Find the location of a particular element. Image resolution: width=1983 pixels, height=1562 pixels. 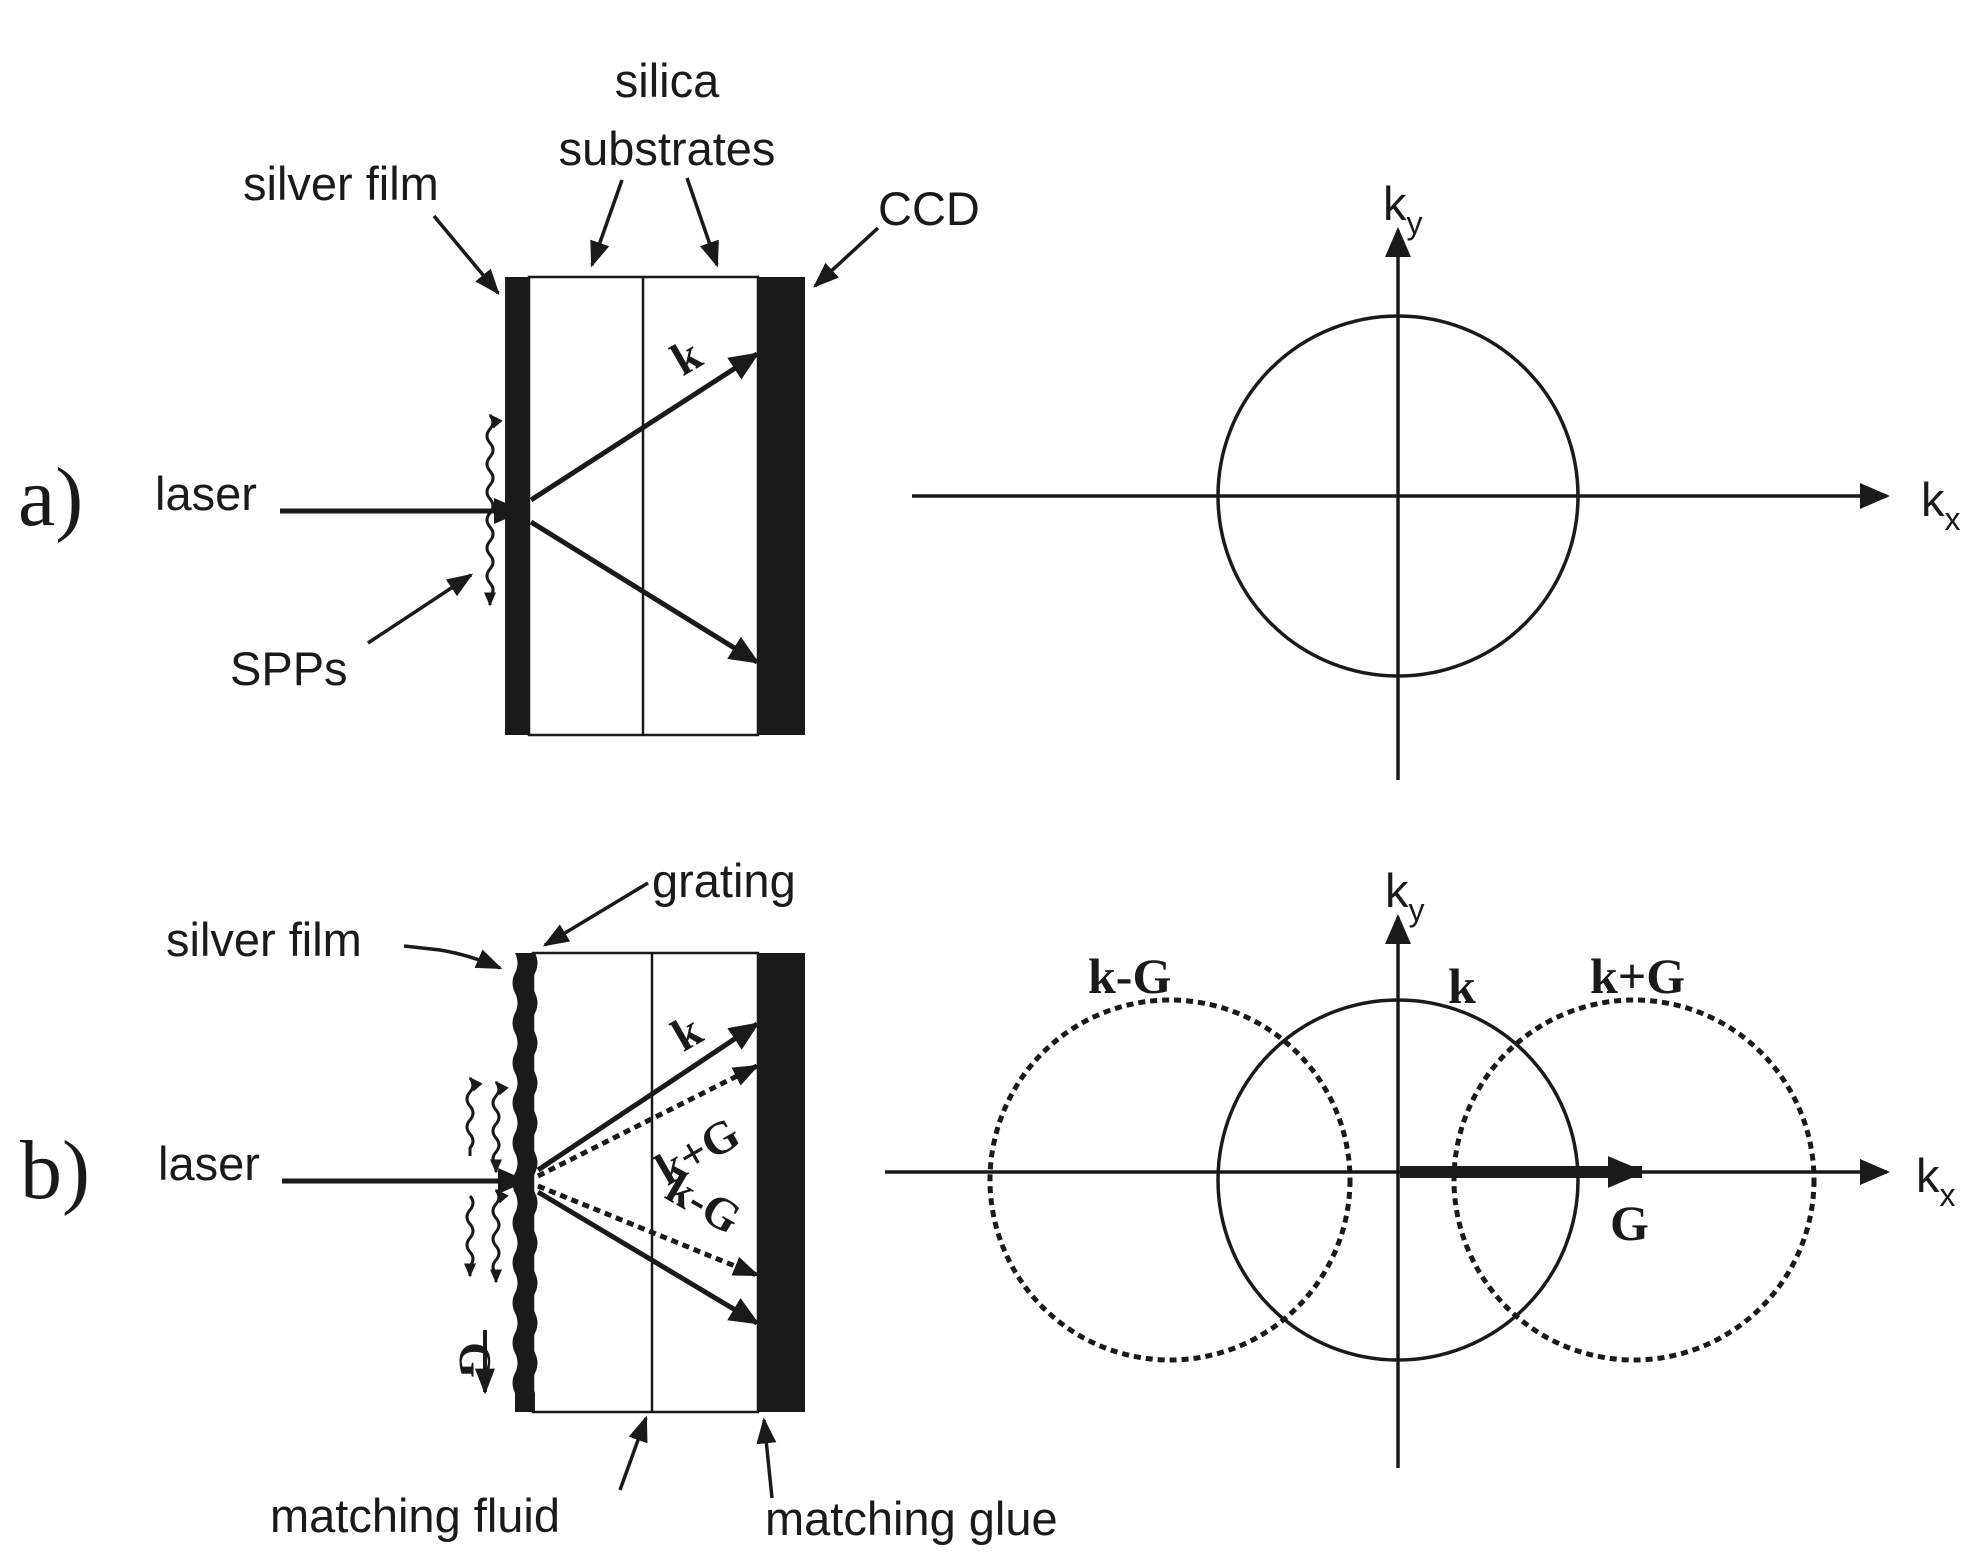

k-minus-g-arrow is located at coordinates (648, 1230).